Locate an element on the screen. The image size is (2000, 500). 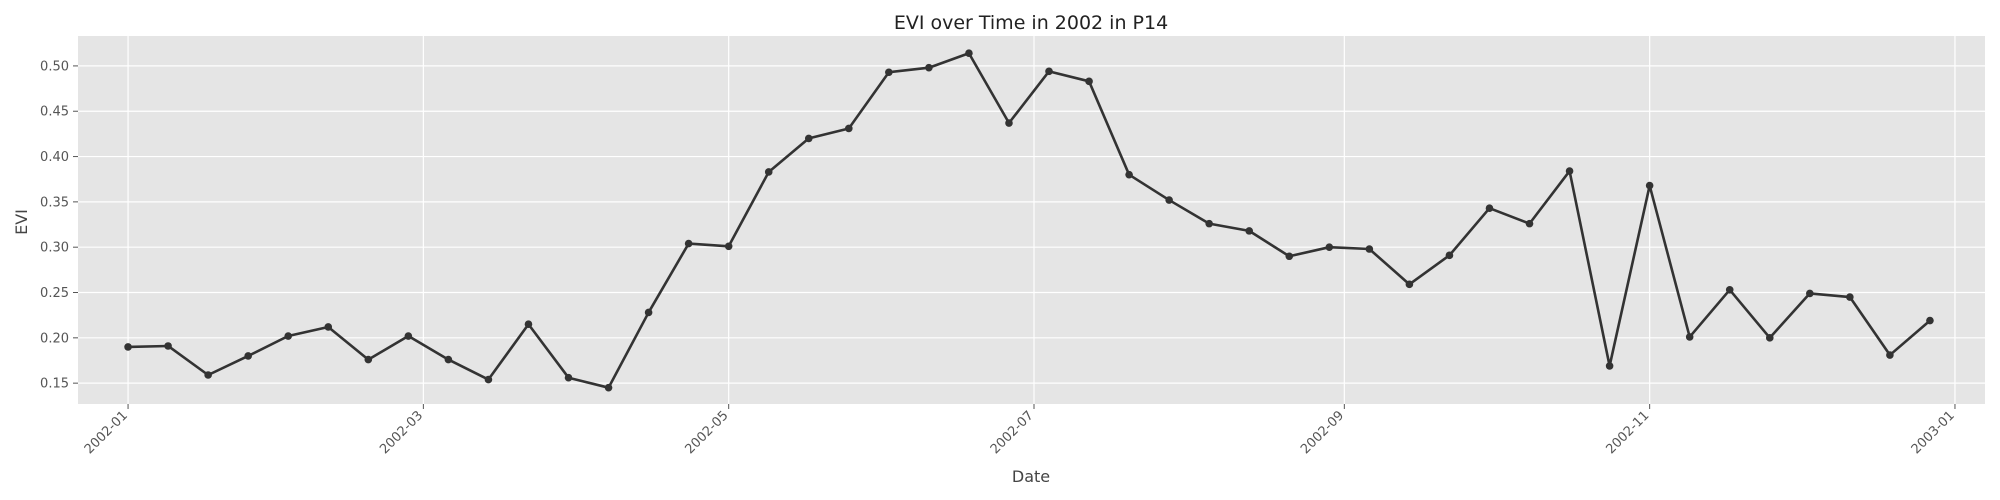
x-tick-label: 2002-05 is located at coordinates (706, 432).